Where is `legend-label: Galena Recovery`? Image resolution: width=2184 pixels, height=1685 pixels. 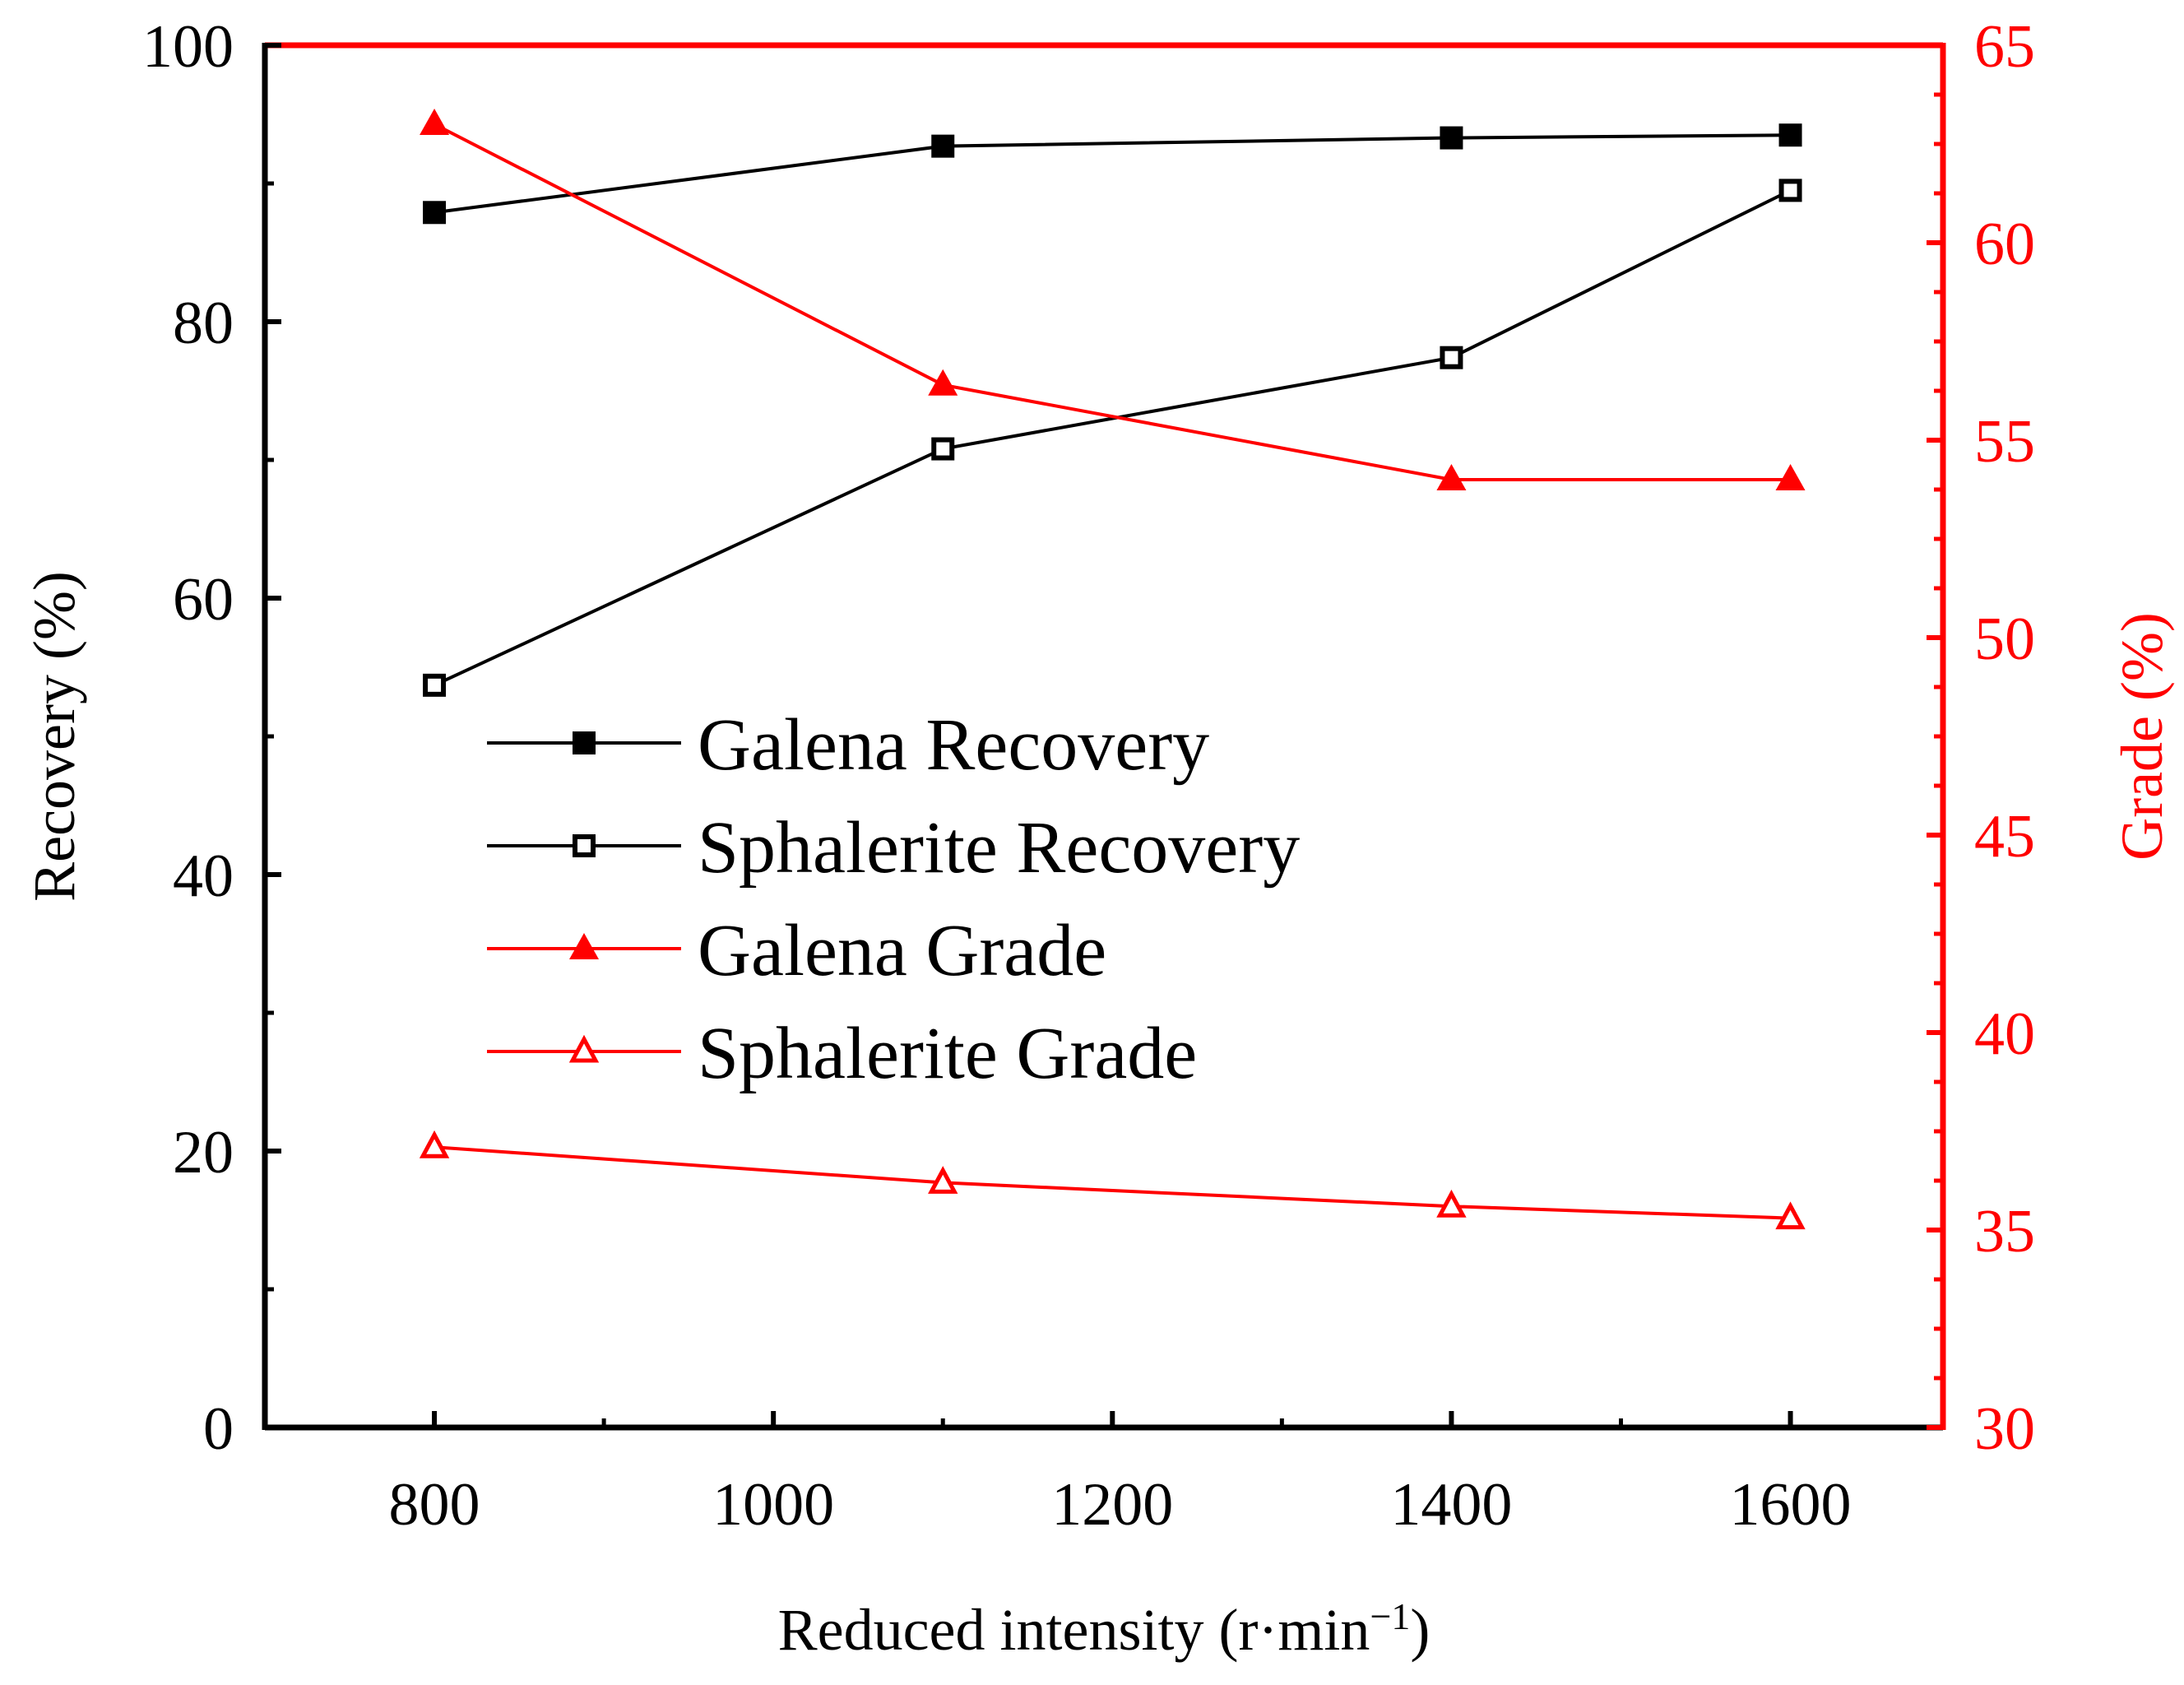
legend-label: Galena Recovery is located at coordinates (953, 745).